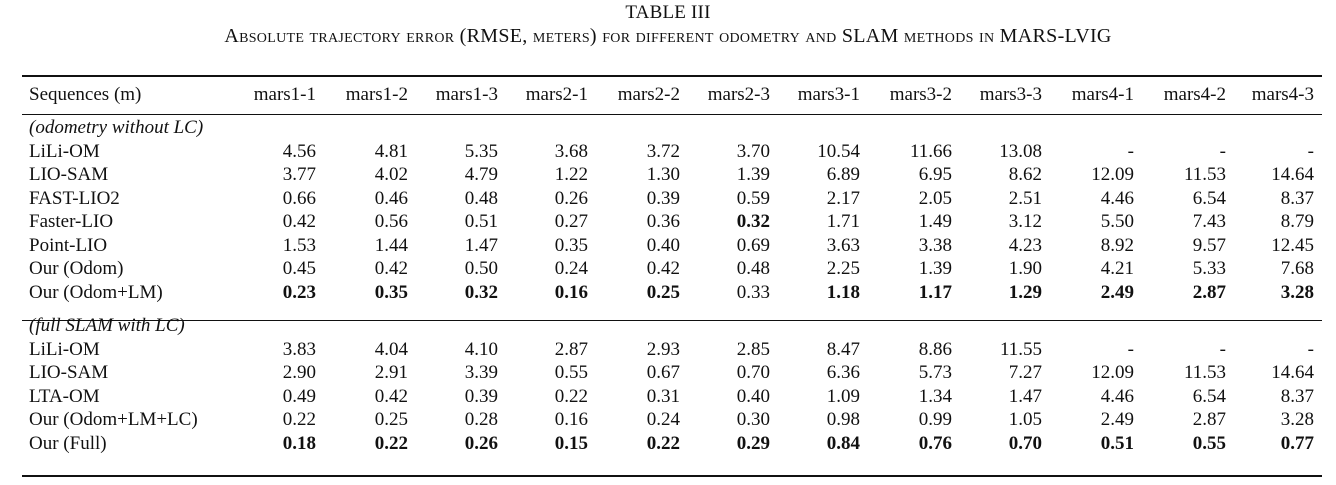 The image size is (1336, 485). I want to click on table-cell: 1.44, so click(391, 245).